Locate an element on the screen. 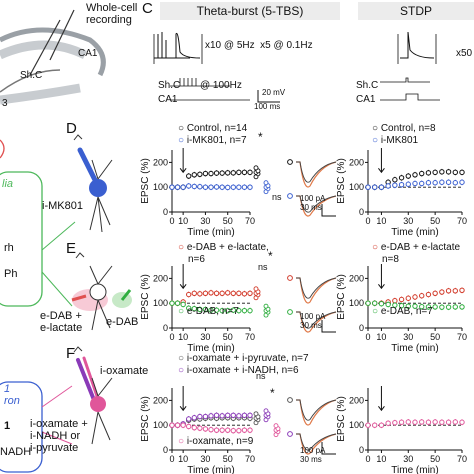 The height and width of the screenshot is (474, 474). ytick-label-e-stdp: 0 is located at coordinates (361, 328).